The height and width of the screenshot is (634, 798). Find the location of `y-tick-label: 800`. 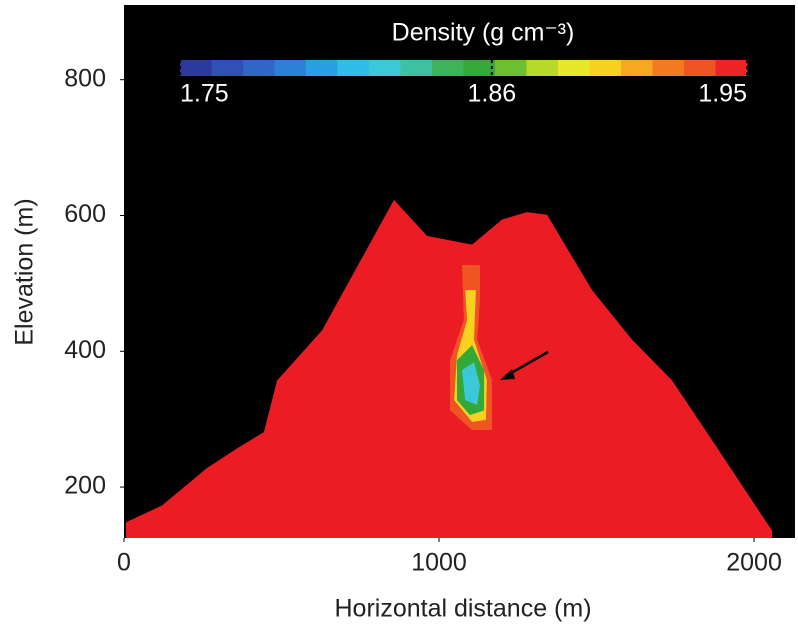

y-tick-label: 800 is located at coordinates (85, 78).